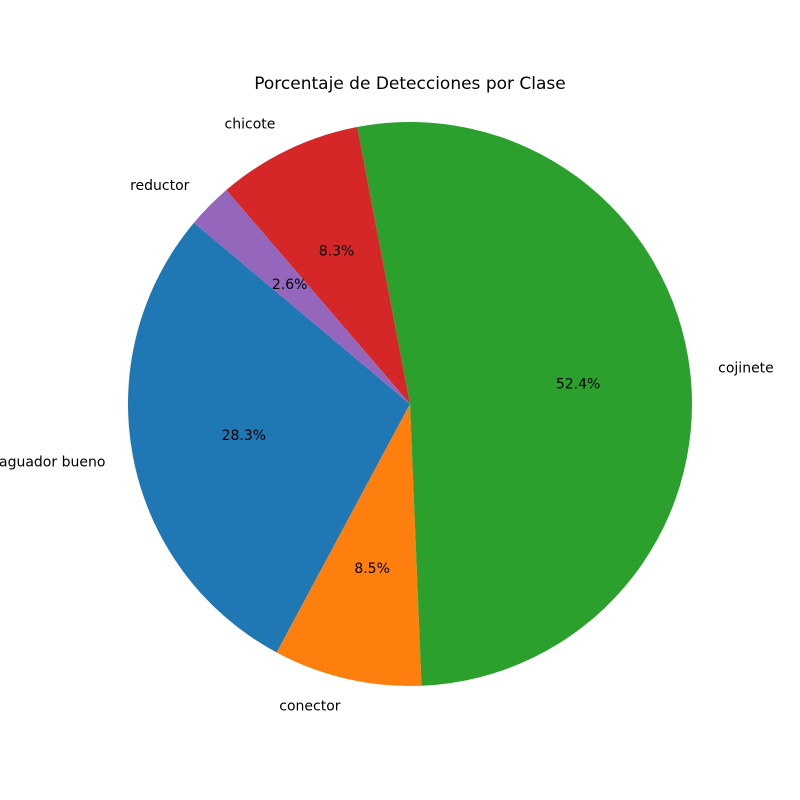 The height and width of the screenshot is (800, 800). What do you see at coordinates (244, 436) in the screenshot?
I see `pct-aguador-bueno: 28.3%` at bounding box center [244, 436].